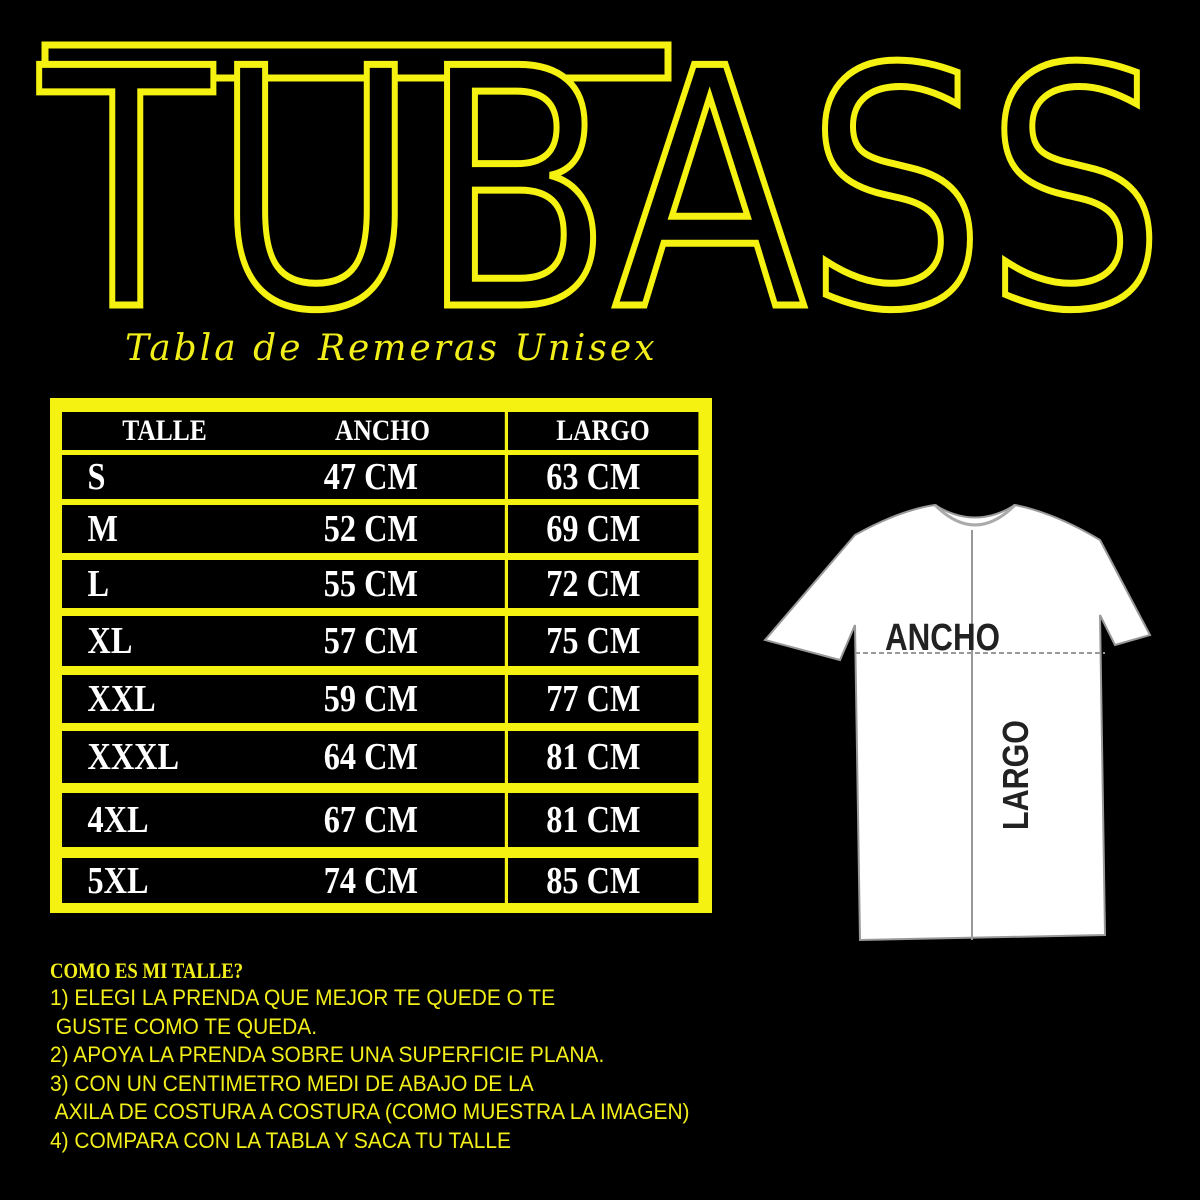 This screenshot has height=1200, width=1200. I want to click on column-header: LARGO, so click(603, 431).